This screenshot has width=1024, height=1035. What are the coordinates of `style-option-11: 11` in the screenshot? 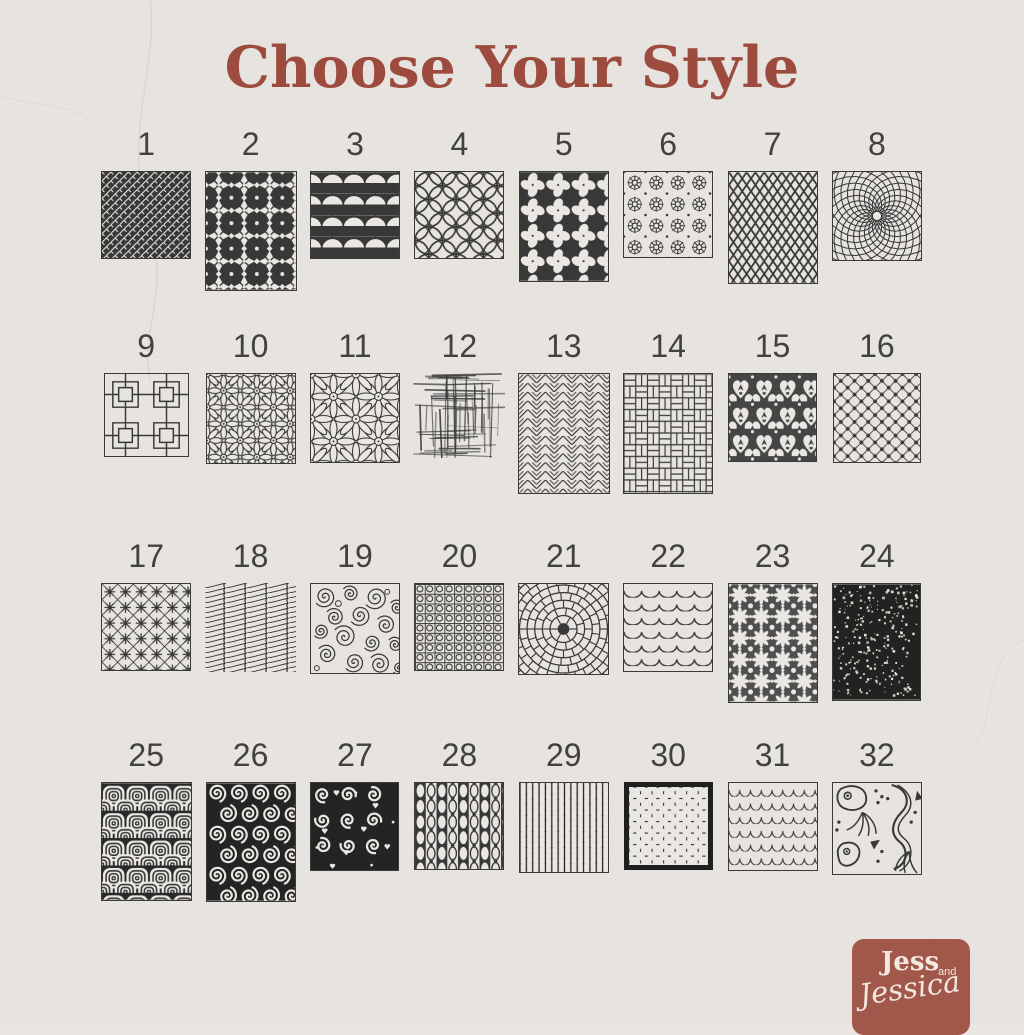 It's located at (355, 409).